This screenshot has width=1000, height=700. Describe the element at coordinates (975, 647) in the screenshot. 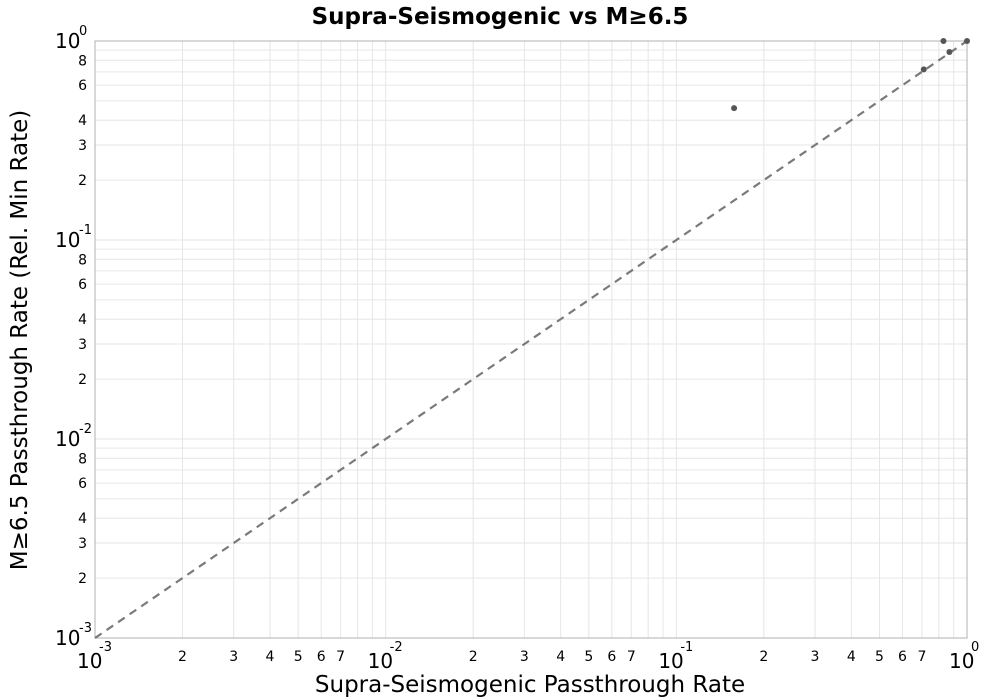

I see `x-major-tick-exponent: 0` at that location.